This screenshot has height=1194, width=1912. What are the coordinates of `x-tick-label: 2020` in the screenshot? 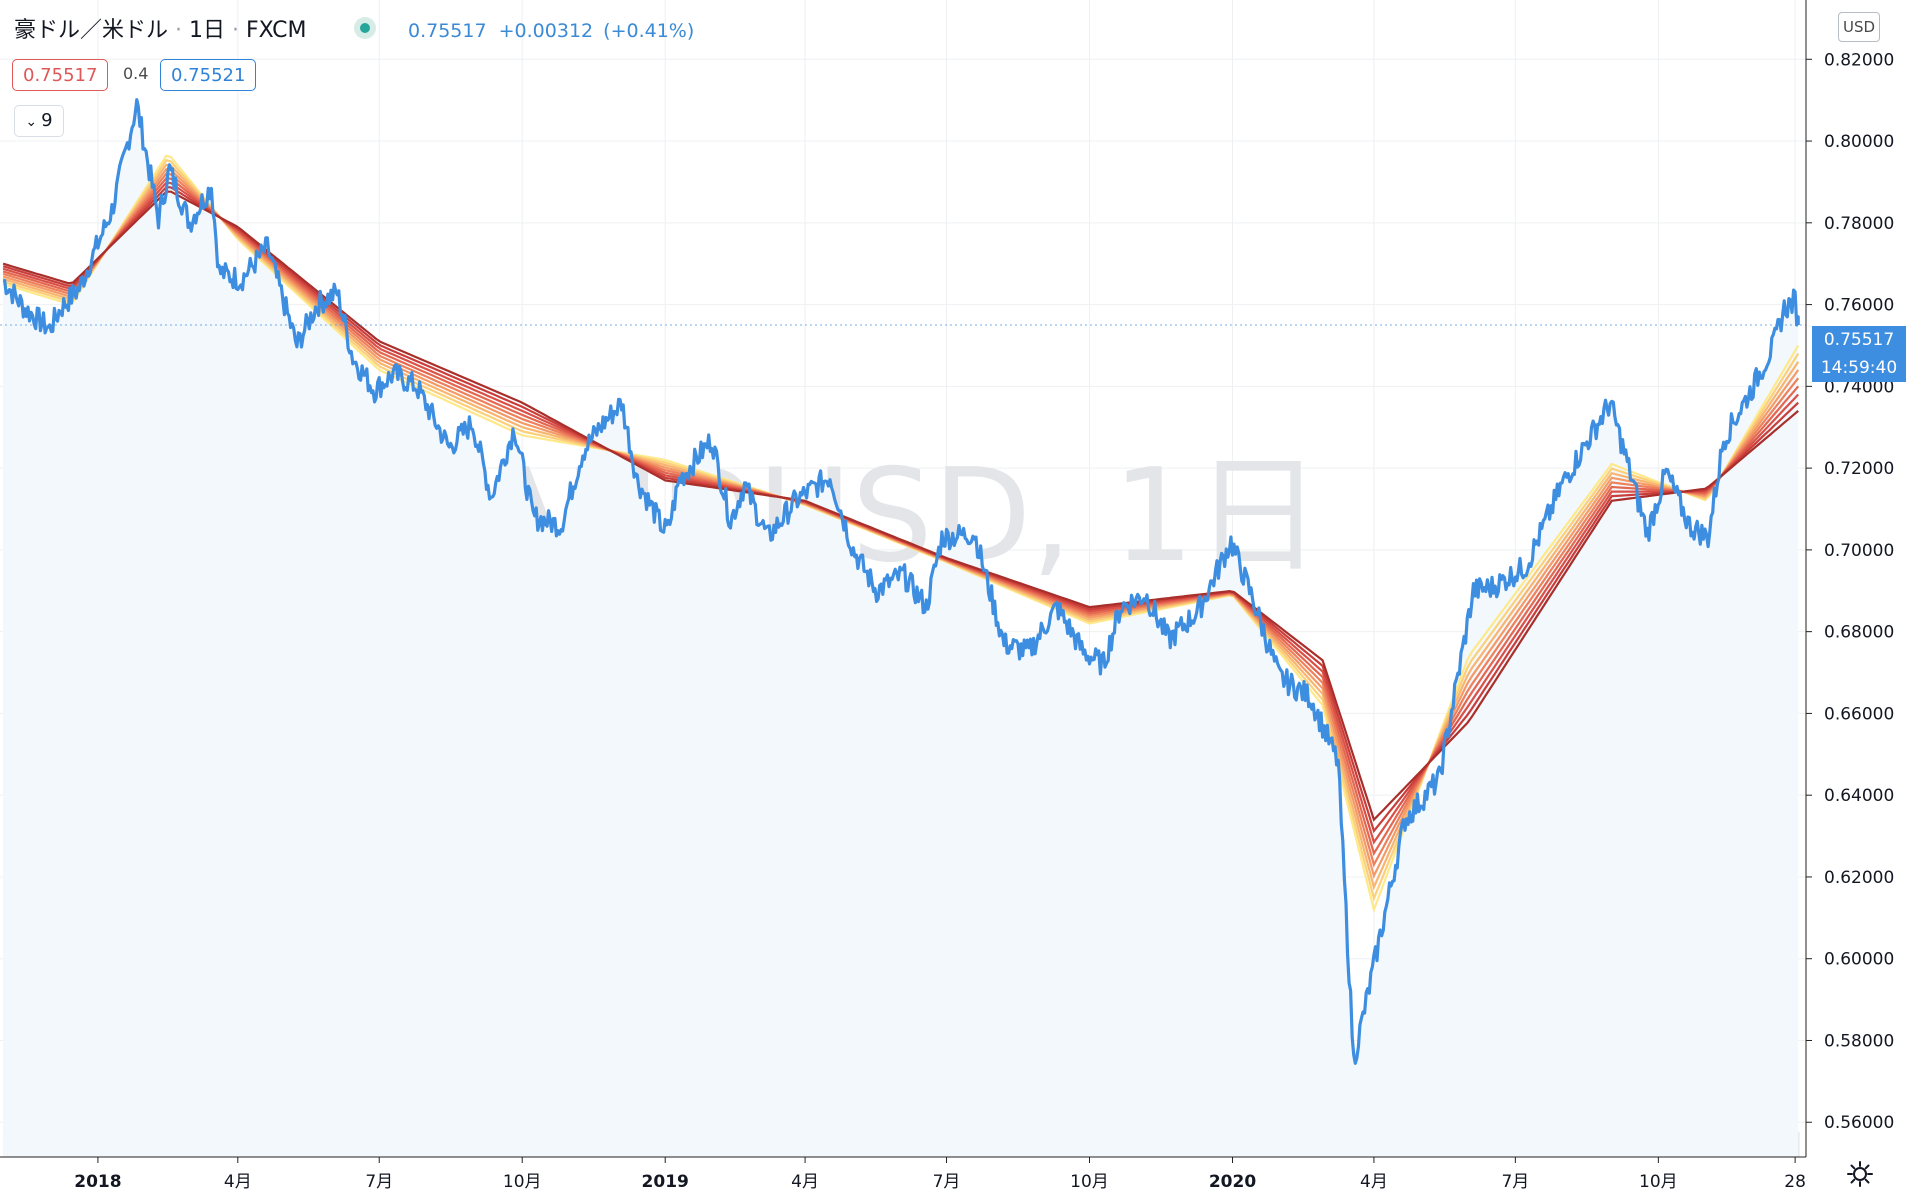 It's located at (1232, 1182).